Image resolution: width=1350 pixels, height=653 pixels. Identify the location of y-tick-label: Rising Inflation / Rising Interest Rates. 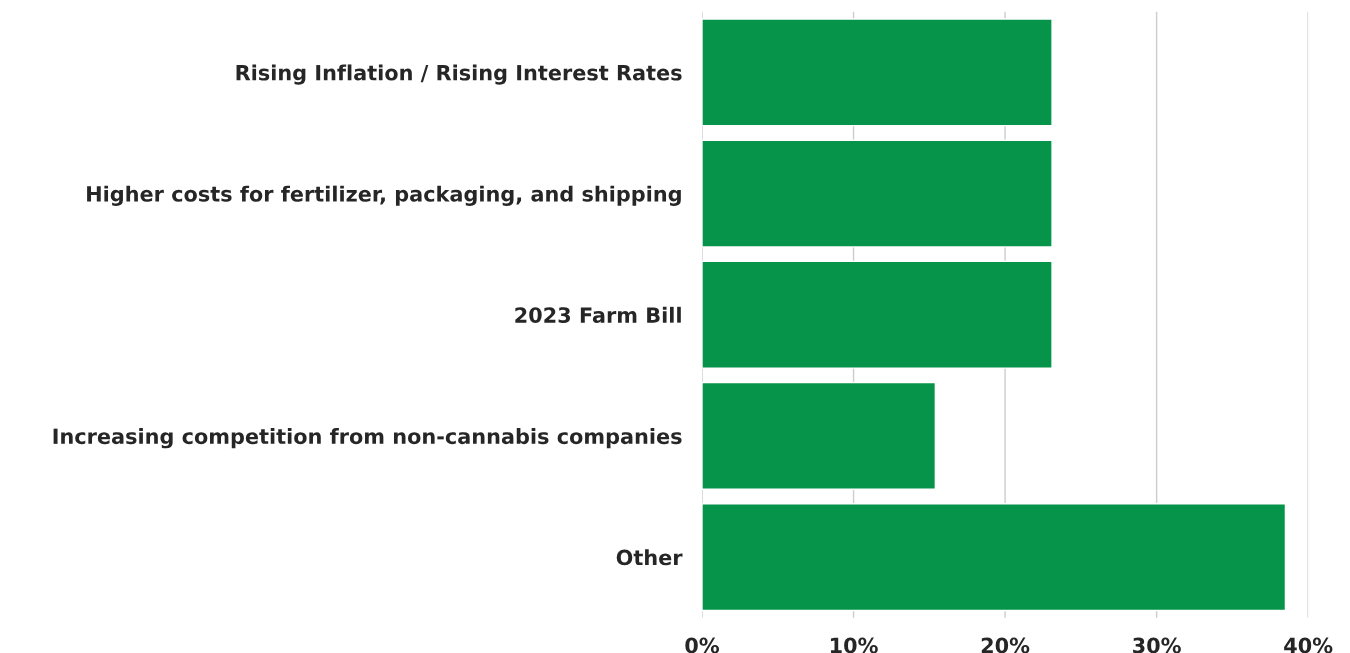
(459, 74).